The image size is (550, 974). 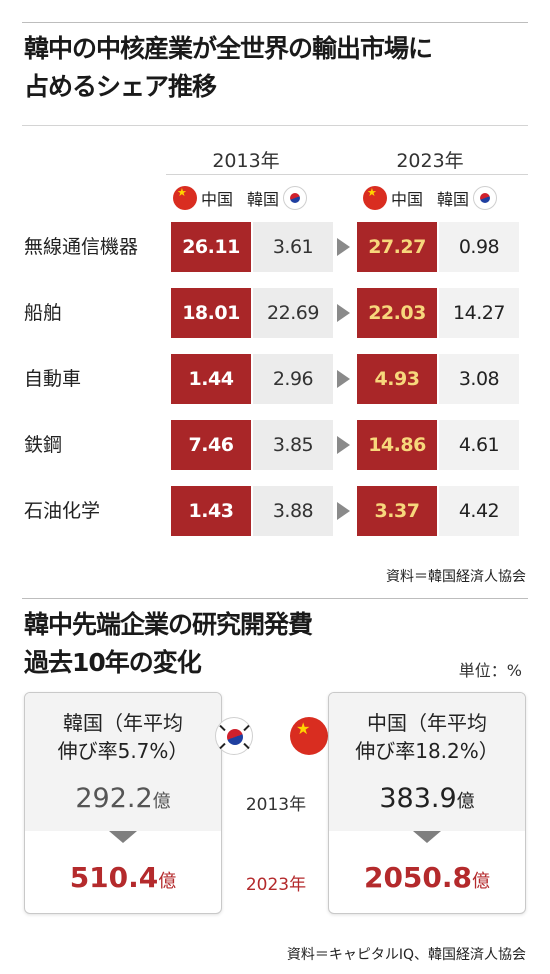 What do you see at coordinates (456, 577) in the screenshot?
I see `source-note-1: 資料＝韓国経済人協会` at bounding box center [456, 577].